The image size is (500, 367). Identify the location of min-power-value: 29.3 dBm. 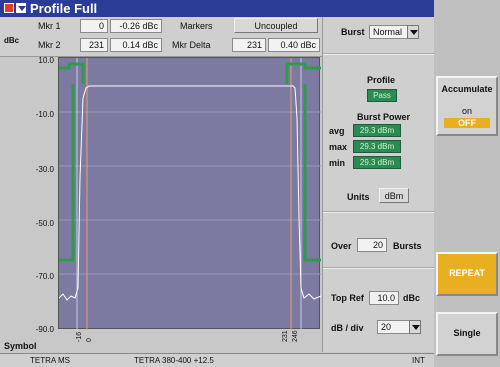
(377, 162).